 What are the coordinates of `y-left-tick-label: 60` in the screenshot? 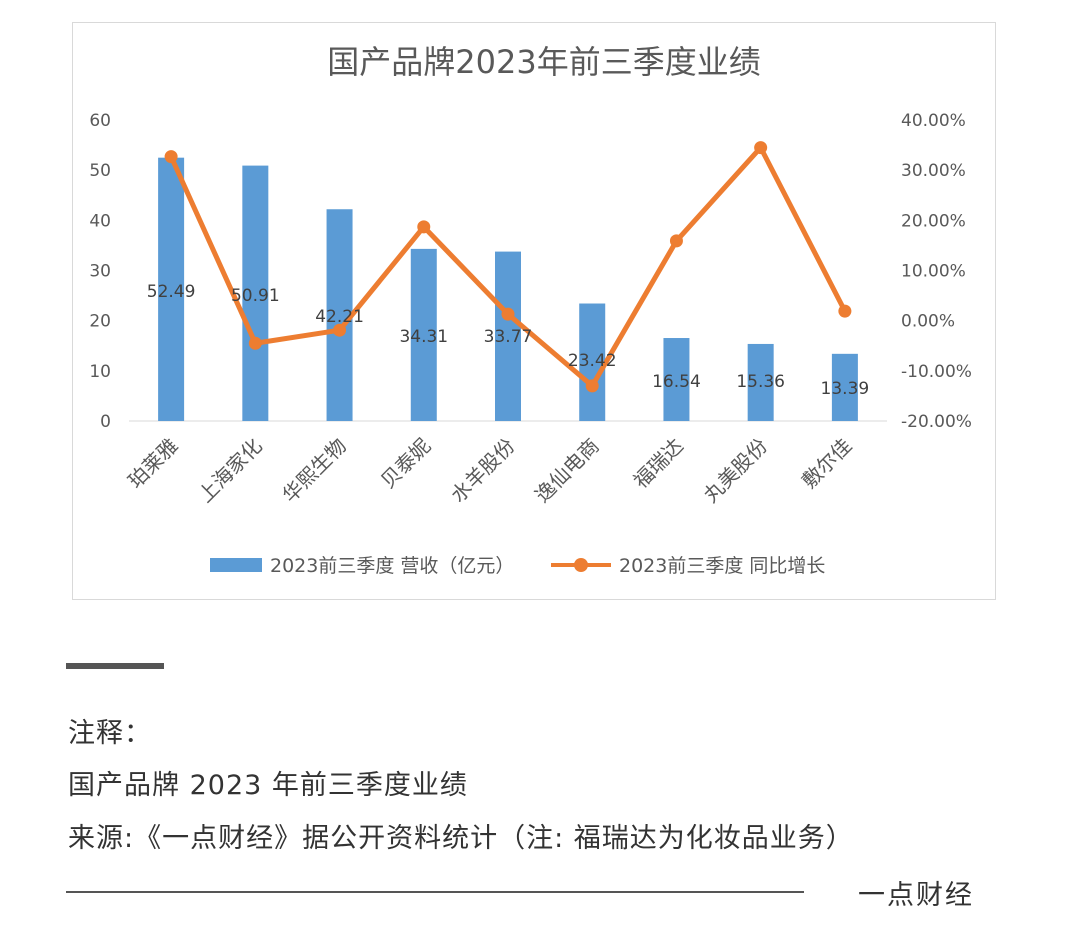 It's located at (100, 121).